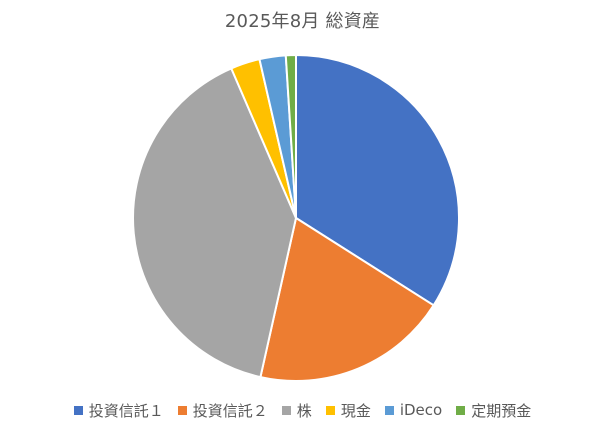 The width and height of the screenshot is (605, 433). I want to click on legend-item-time-deposit: 定期預金, so click(493, 410).